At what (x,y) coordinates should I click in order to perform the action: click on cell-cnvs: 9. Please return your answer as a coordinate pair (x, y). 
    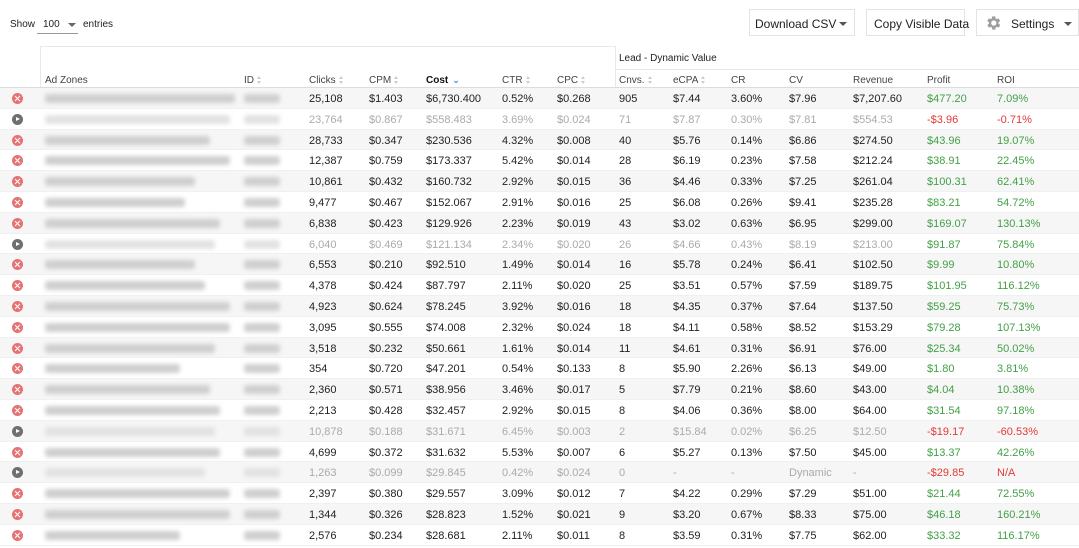
    Looking at the image, I should click on (622, 514).